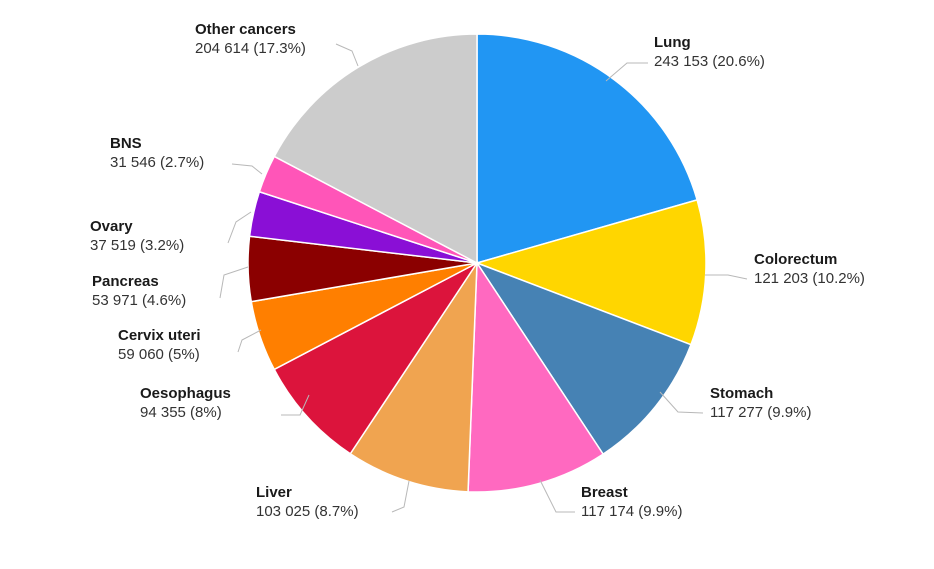  I want to click on slice-liver, so click(413, 376).